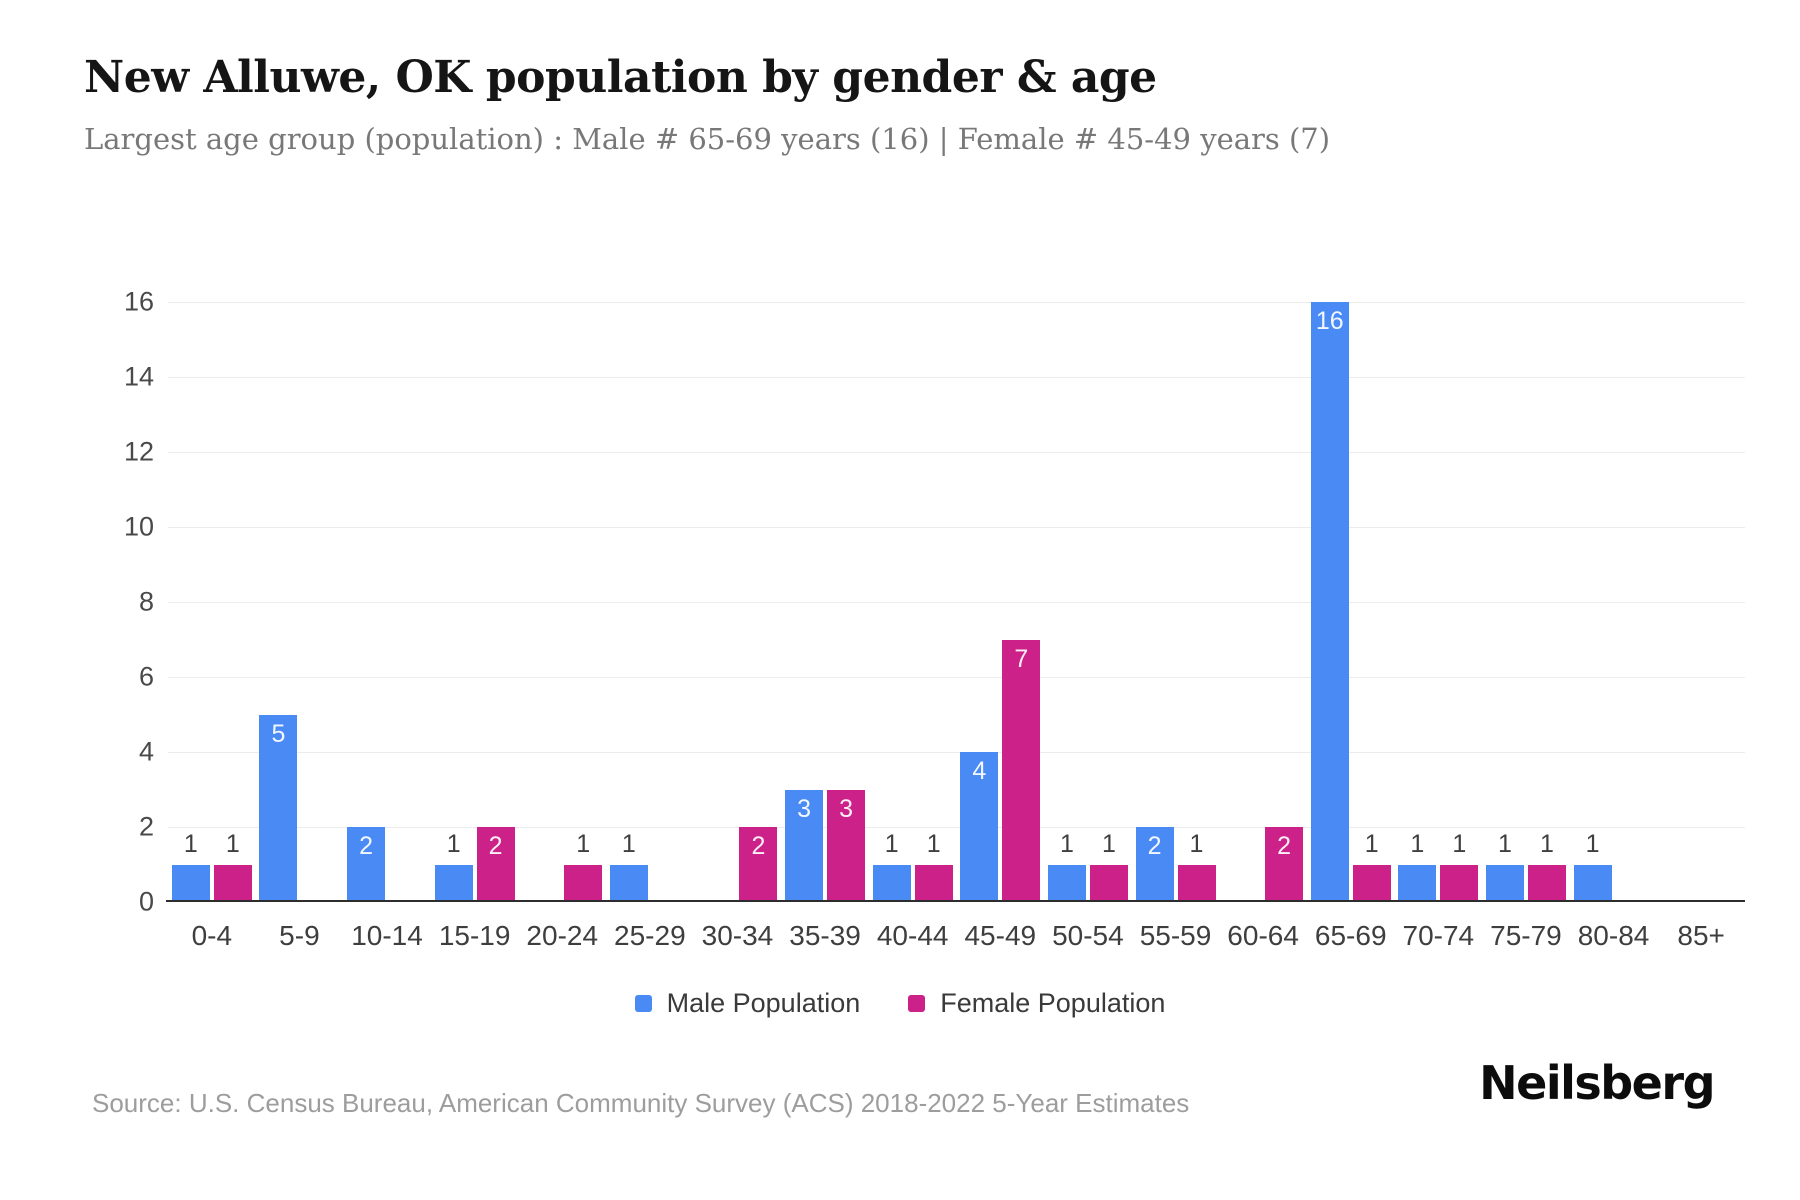 The width and height of the screenshot is (1800, 1200). Describe the element at coordinates (804, 845) in the screenshot. I see `male-bar-35-39: 3` at that location.